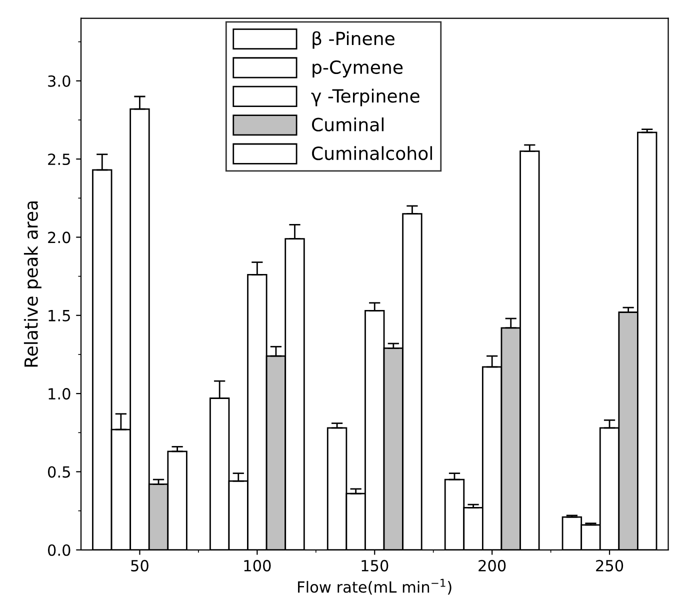  I want to click on y-tick-label: 1.0, so click(59, 394).